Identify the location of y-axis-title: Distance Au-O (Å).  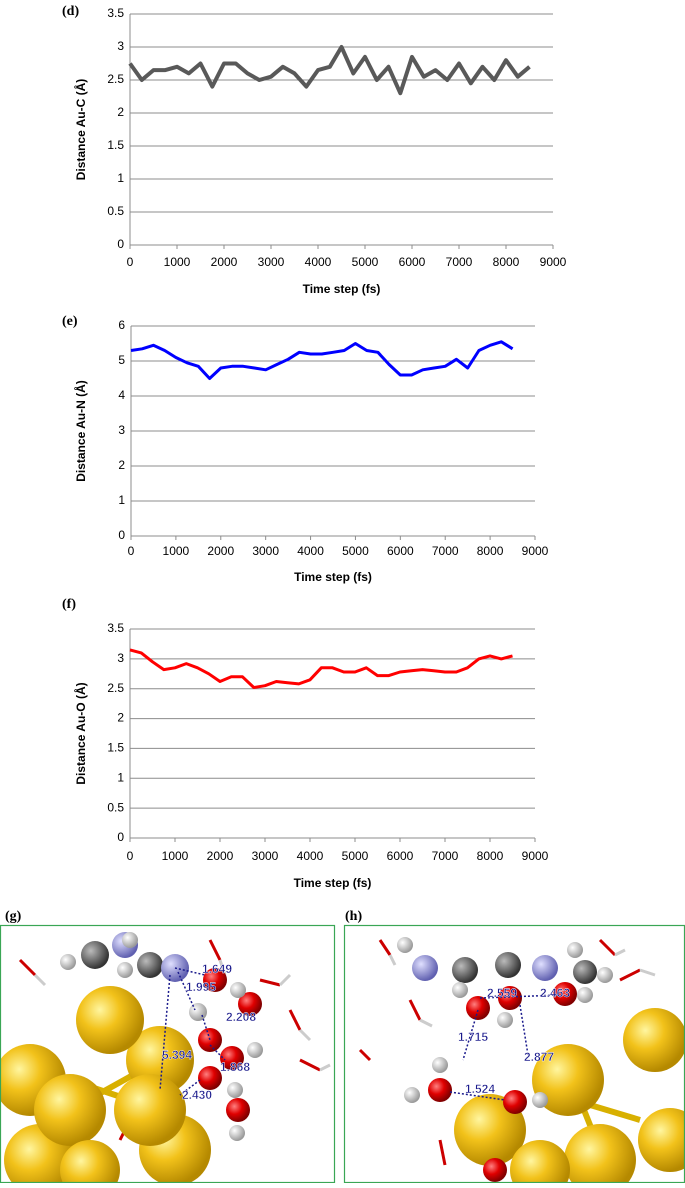
(80, 733).